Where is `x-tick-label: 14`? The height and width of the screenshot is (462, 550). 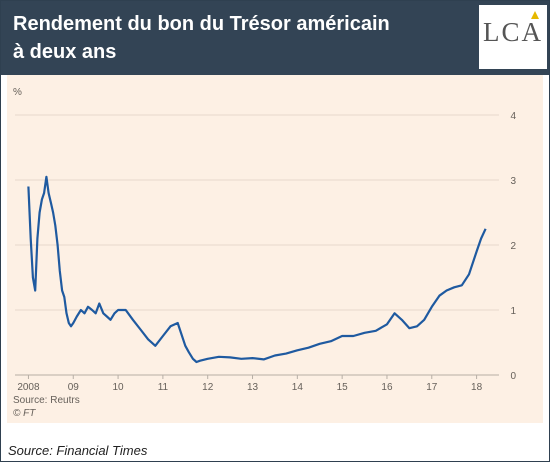
x-tick-label: 14 is located at coordinates (298, 387).